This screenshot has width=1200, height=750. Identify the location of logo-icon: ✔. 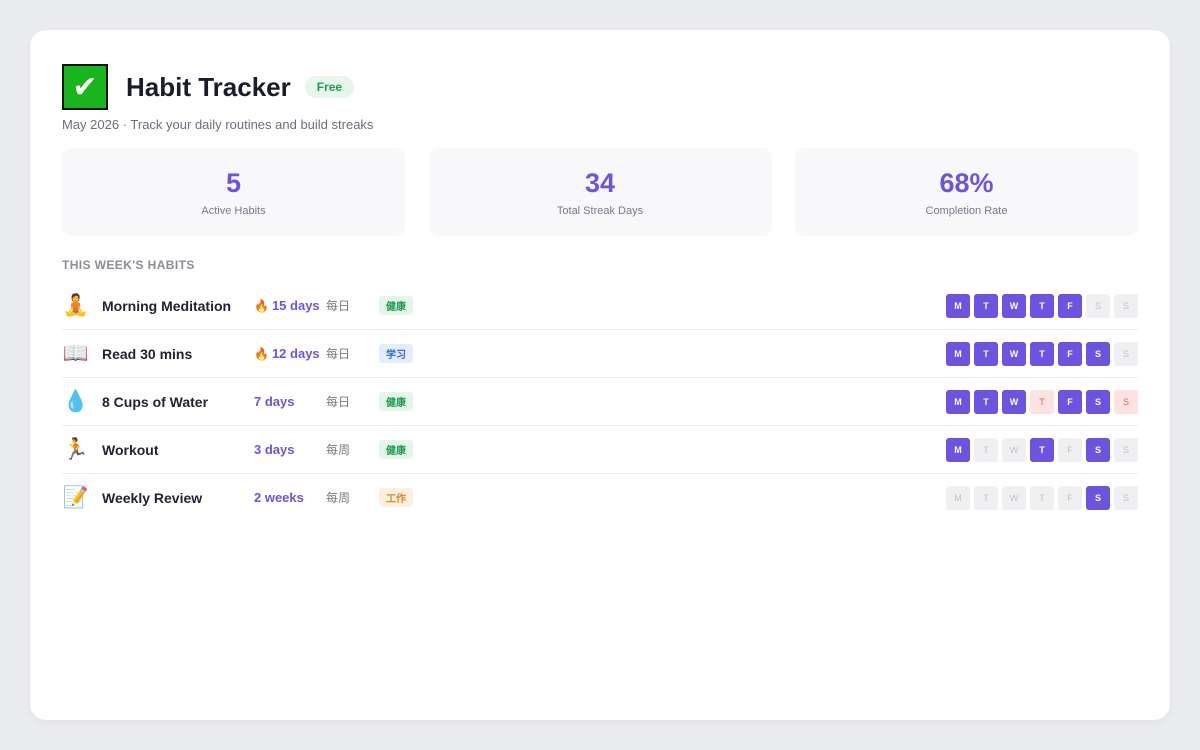
(85, 87).